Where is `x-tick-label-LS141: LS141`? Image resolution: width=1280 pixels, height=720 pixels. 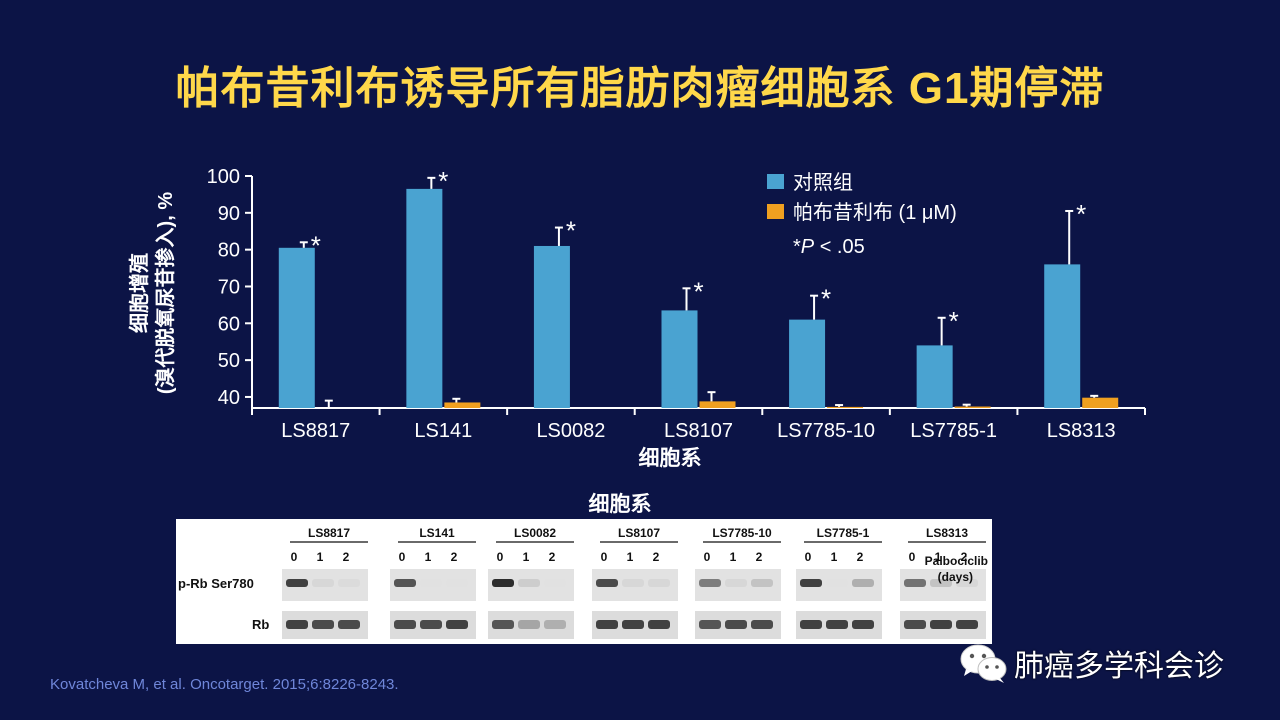
x-tick-label-LS141: LS141 is located at coordinates (443, 431).